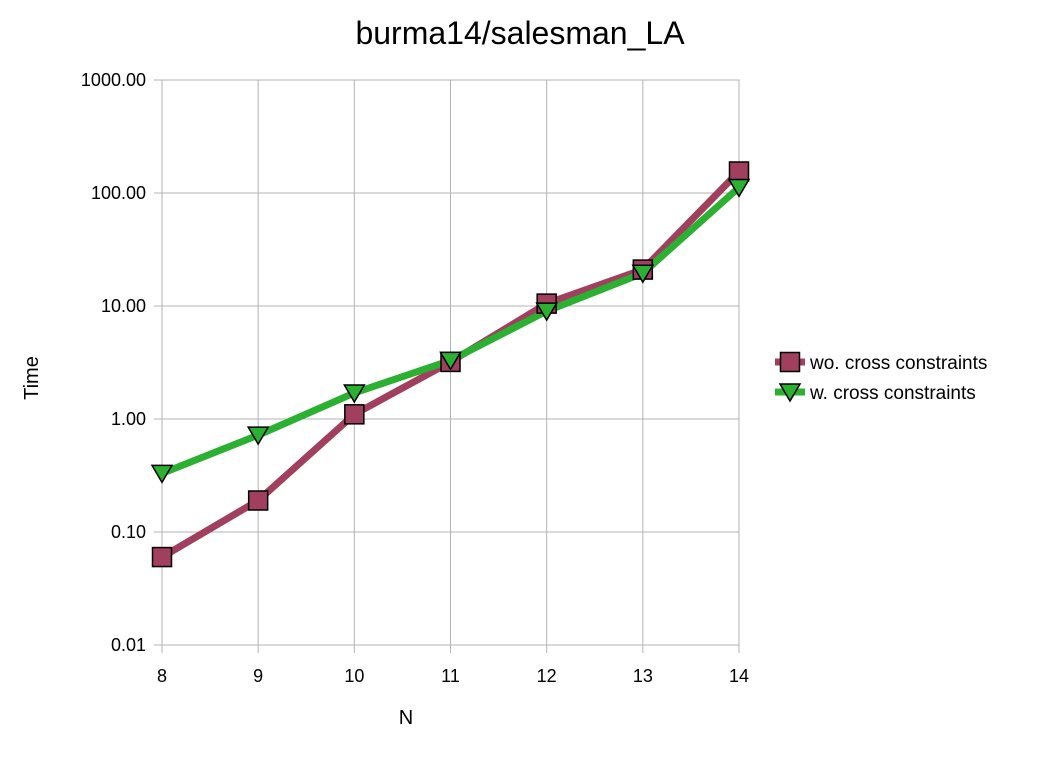 The image size is (1040, 760). Describe the element at coordinates (406, 718) in the screenshot. I see `x-axis-label: N` at that location.